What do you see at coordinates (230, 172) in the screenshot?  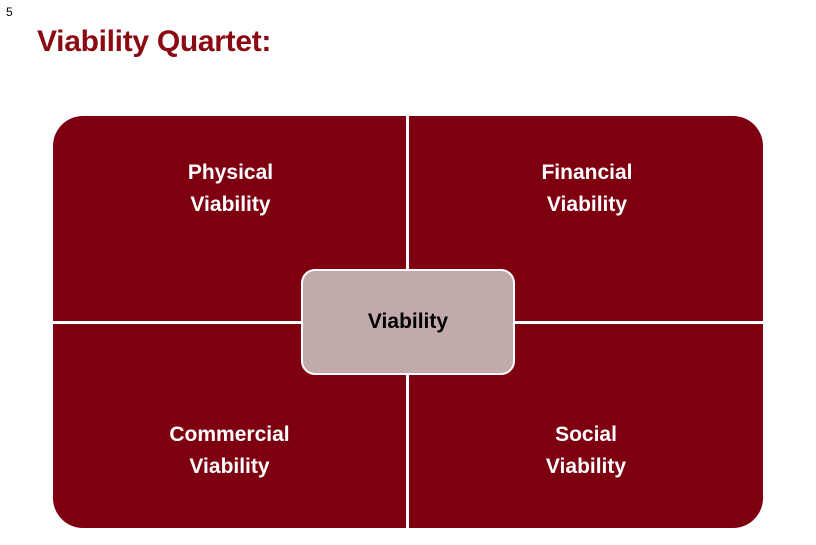 I see `quadrant-label-line1: Physical` at bounding box center [230, 172].